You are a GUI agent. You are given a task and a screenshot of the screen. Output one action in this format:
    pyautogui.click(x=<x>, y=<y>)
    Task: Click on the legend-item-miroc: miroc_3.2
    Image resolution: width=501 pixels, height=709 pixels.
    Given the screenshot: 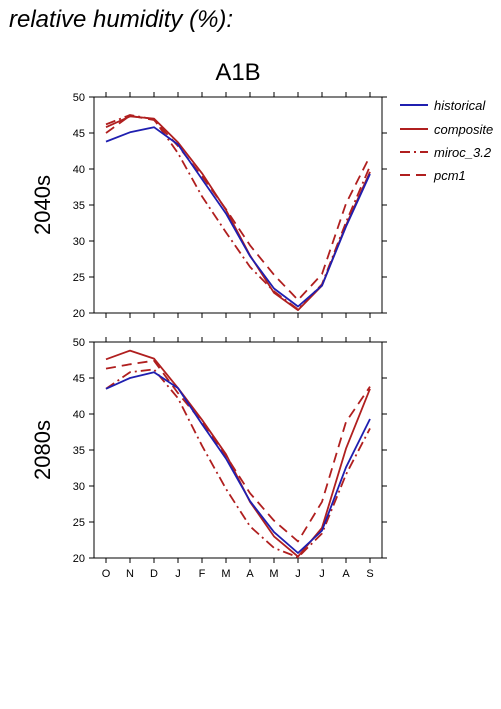 What is the action you would take?
    pyautogui.click(x=446, y=152)
    